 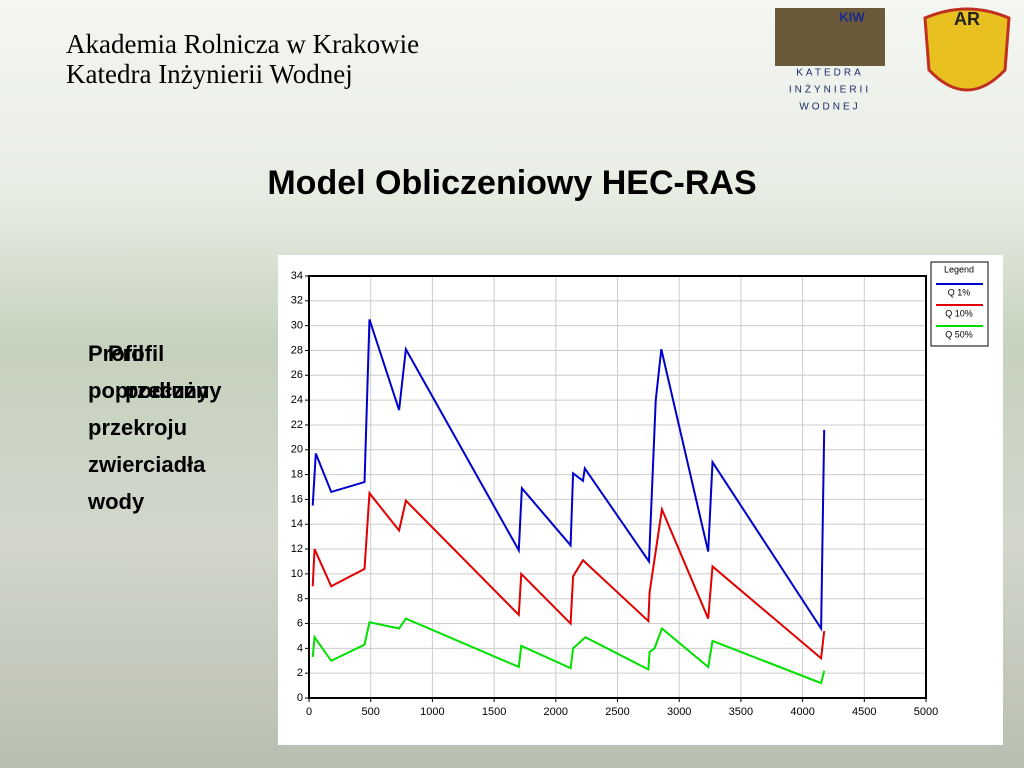 What do you see at coordinates (830, 37) in the screenshot?
I see `kiw-logo` at bounding box center [830, 37].